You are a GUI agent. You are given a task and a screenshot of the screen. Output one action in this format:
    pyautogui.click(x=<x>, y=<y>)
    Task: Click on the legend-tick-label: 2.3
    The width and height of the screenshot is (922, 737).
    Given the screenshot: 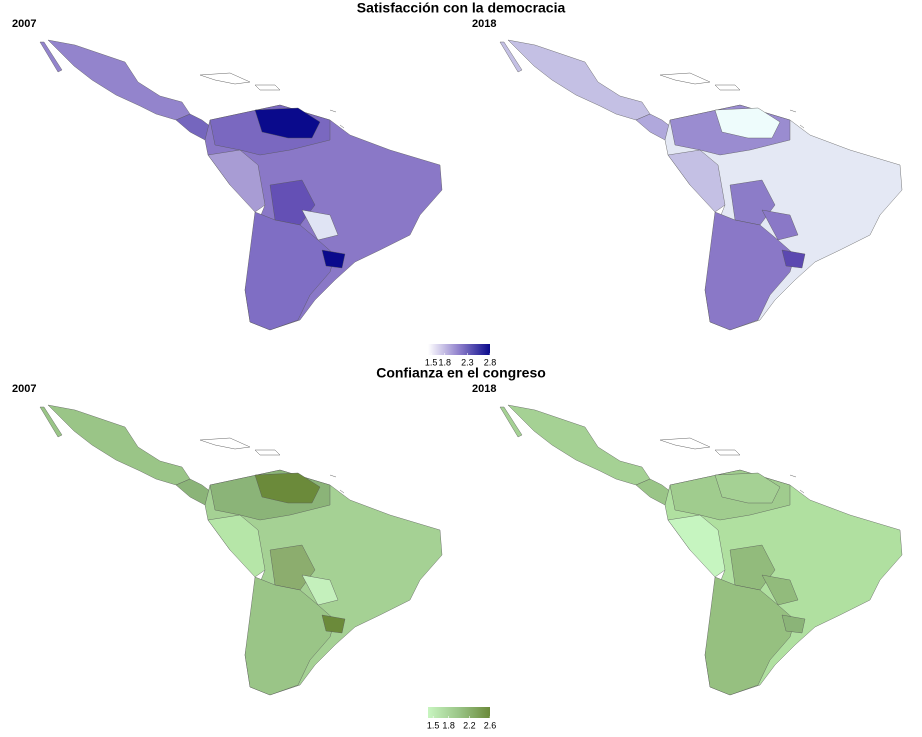 What is the action you would take?
    pyautogui.click(x=467, y=362)
    